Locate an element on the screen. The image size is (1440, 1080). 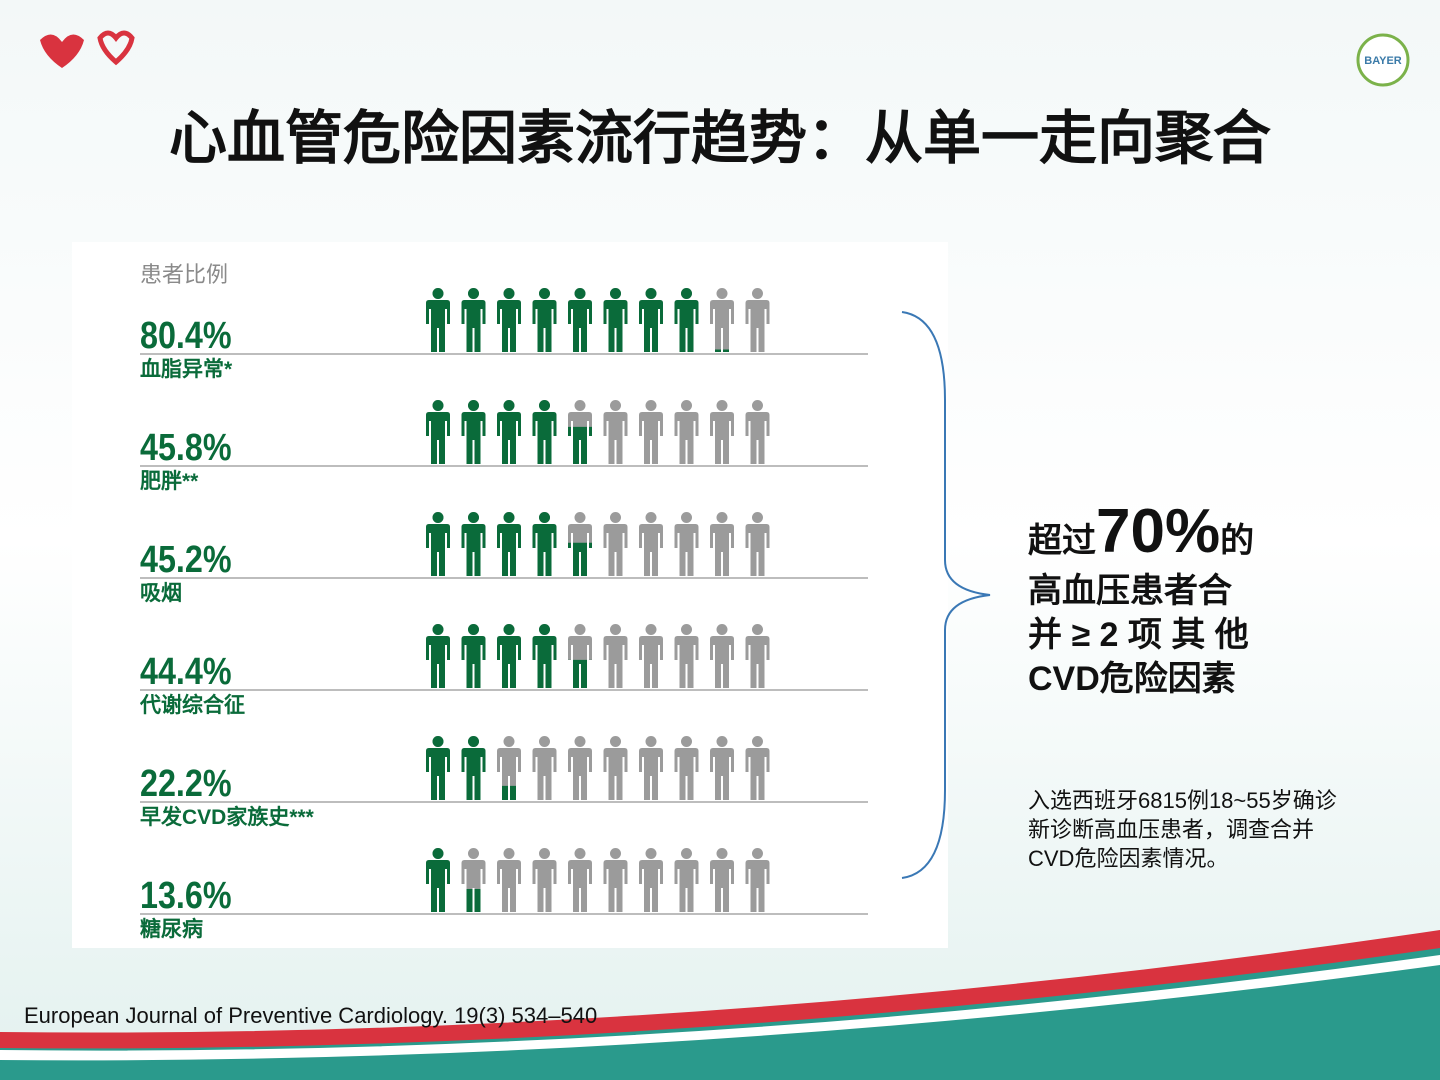
bayer-logo-text: BAYER is located at coordinates (1383, 61).